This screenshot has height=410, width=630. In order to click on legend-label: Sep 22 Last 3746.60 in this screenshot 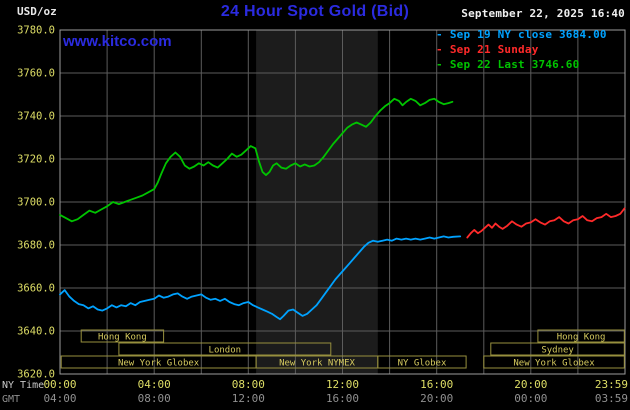, I will do `click(514, 64)`.